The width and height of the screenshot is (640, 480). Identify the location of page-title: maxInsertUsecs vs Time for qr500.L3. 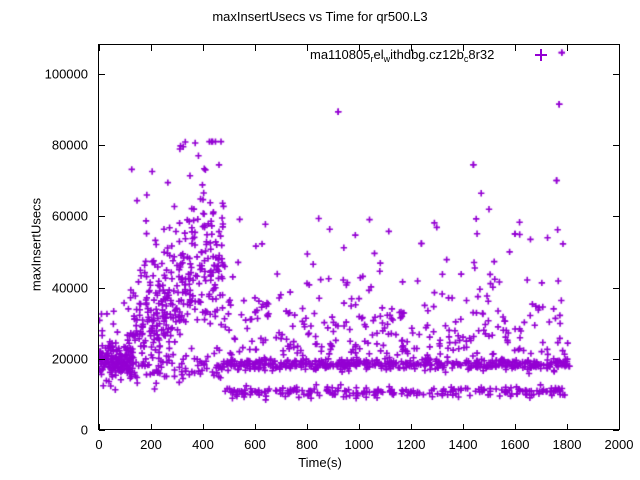
(320, 16).